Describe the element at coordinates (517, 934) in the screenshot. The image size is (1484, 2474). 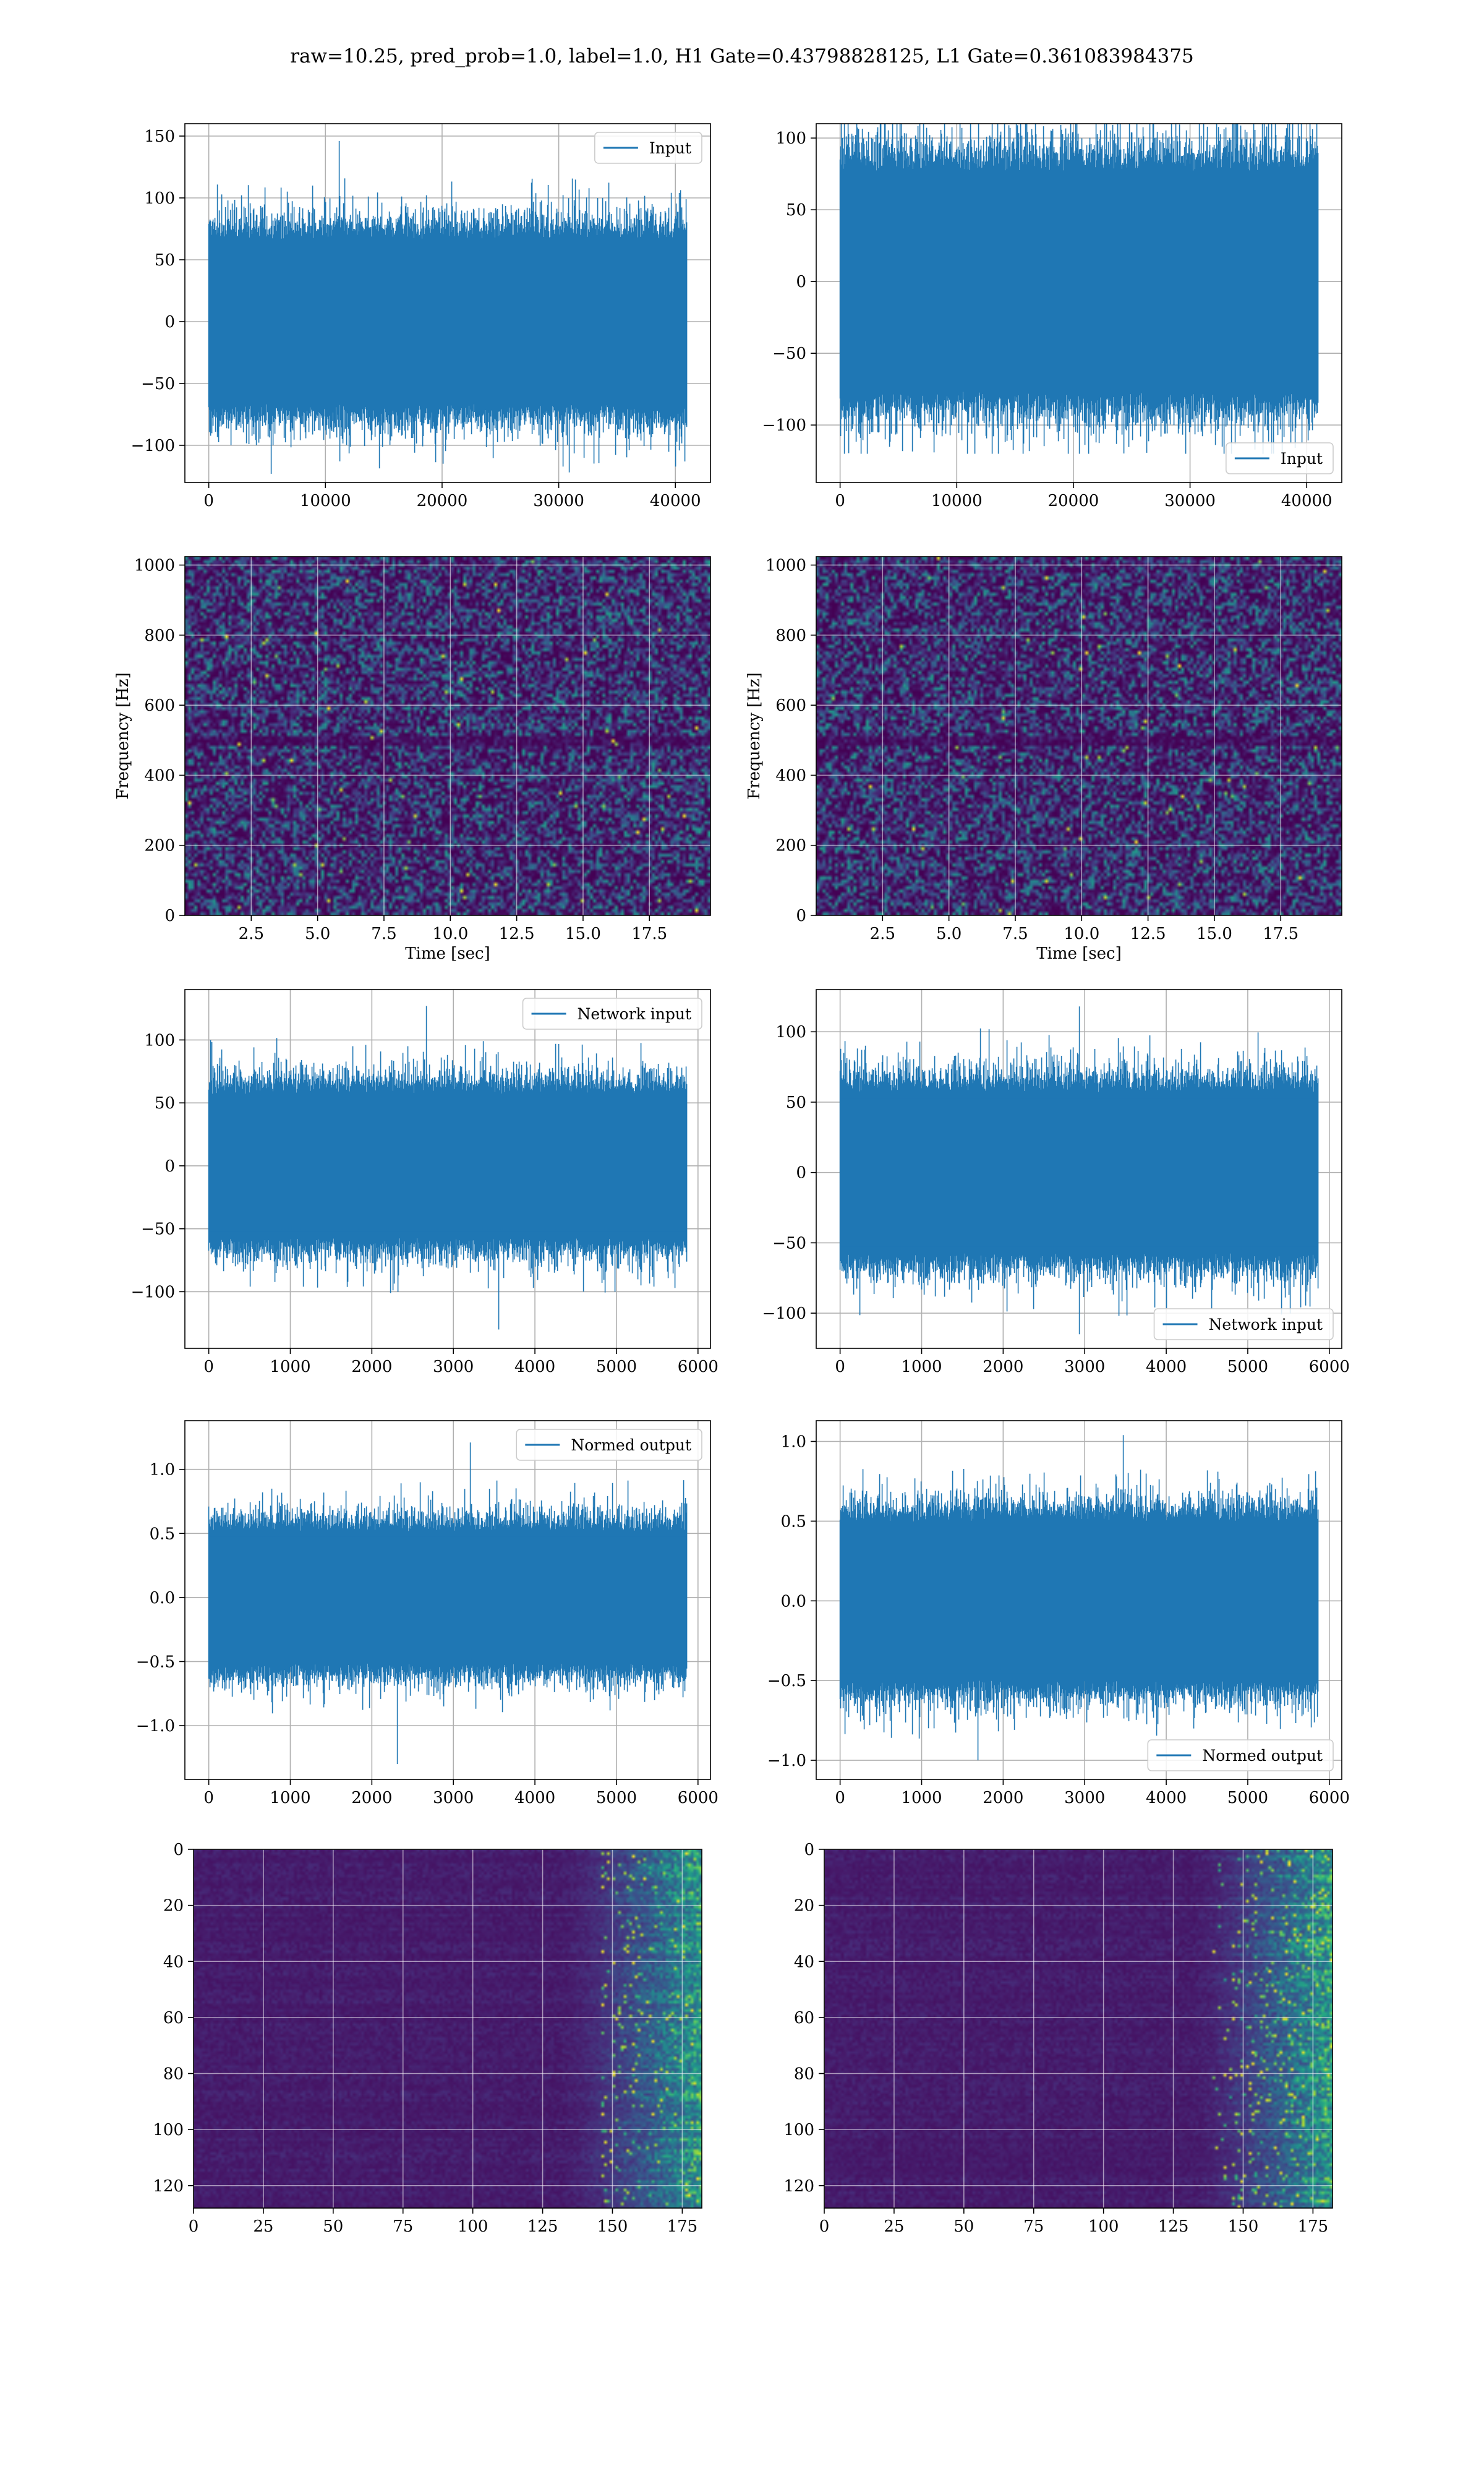
I see `h1-spectrogram-xtick-label-4: 12.5` at that location.